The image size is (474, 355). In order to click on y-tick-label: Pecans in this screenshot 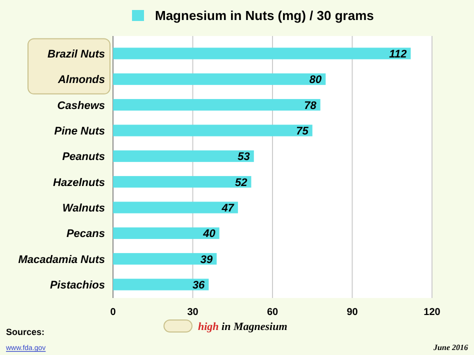, I will do `click(85, 234)`.